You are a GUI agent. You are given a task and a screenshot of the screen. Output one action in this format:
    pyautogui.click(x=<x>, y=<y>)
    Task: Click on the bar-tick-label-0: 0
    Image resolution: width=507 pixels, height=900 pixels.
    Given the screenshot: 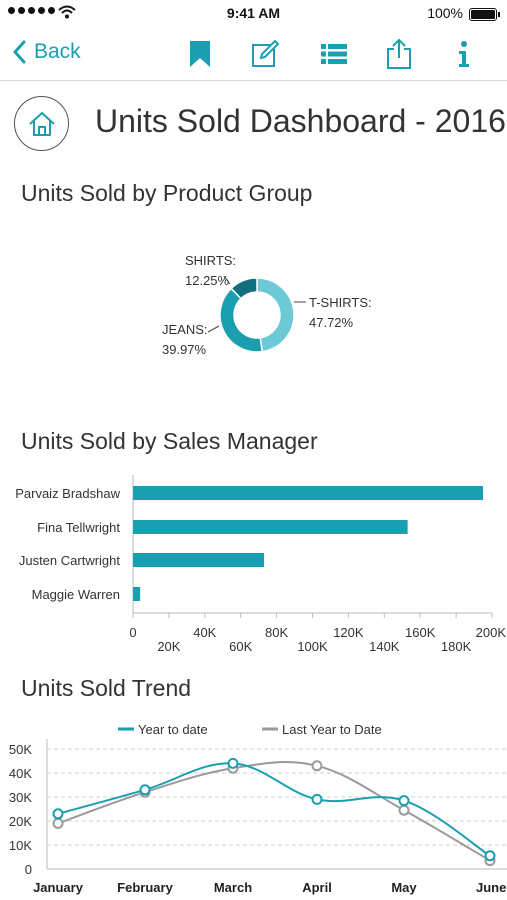 What is the action you would take?
    pyautogui.click(x=132, y=632)
    